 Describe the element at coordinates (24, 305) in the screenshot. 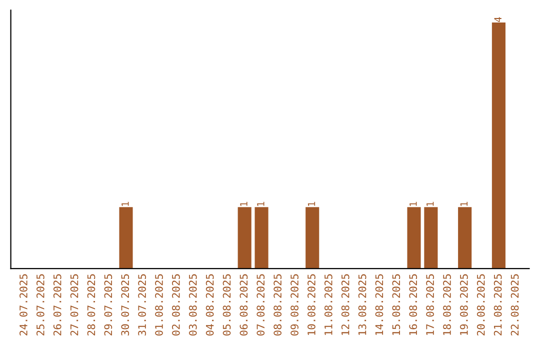

I see `x-tick-label: 24.07.2025` at that location.